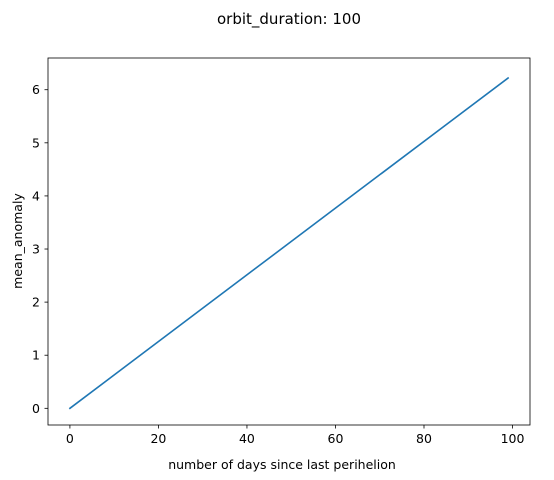  What do you see at coordinates (513, 438) in the screenshot?
I see `x-tick-label: 100` at bounding box center [513, 438].